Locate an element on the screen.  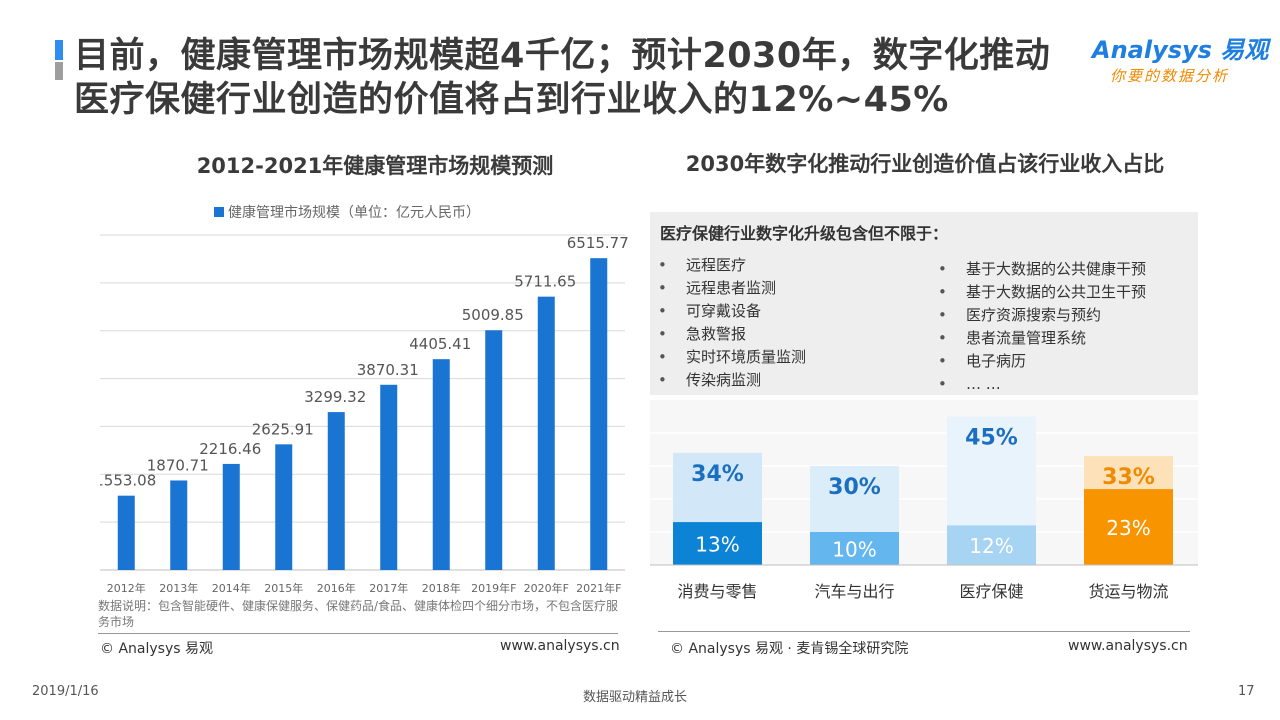
x-tick-label: 医疗保健 is located at coordinates (991, 591).